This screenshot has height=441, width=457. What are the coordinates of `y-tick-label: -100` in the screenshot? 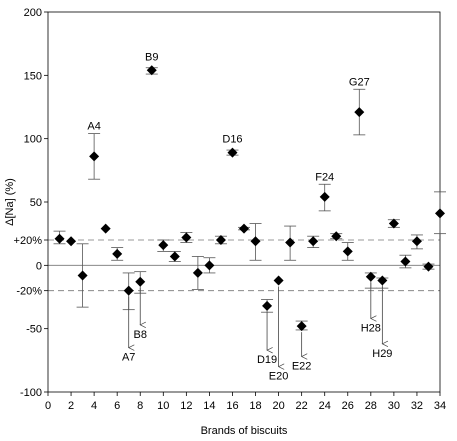 It's located at (31, 393).